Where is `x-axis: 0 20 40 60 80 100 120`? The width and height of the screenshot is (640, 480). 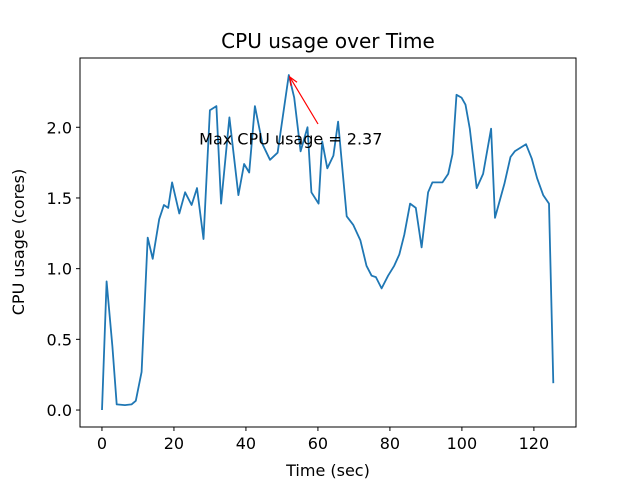 x-axis: 0 20 40 60 80 100 120 is located at coordinates (323, 440).